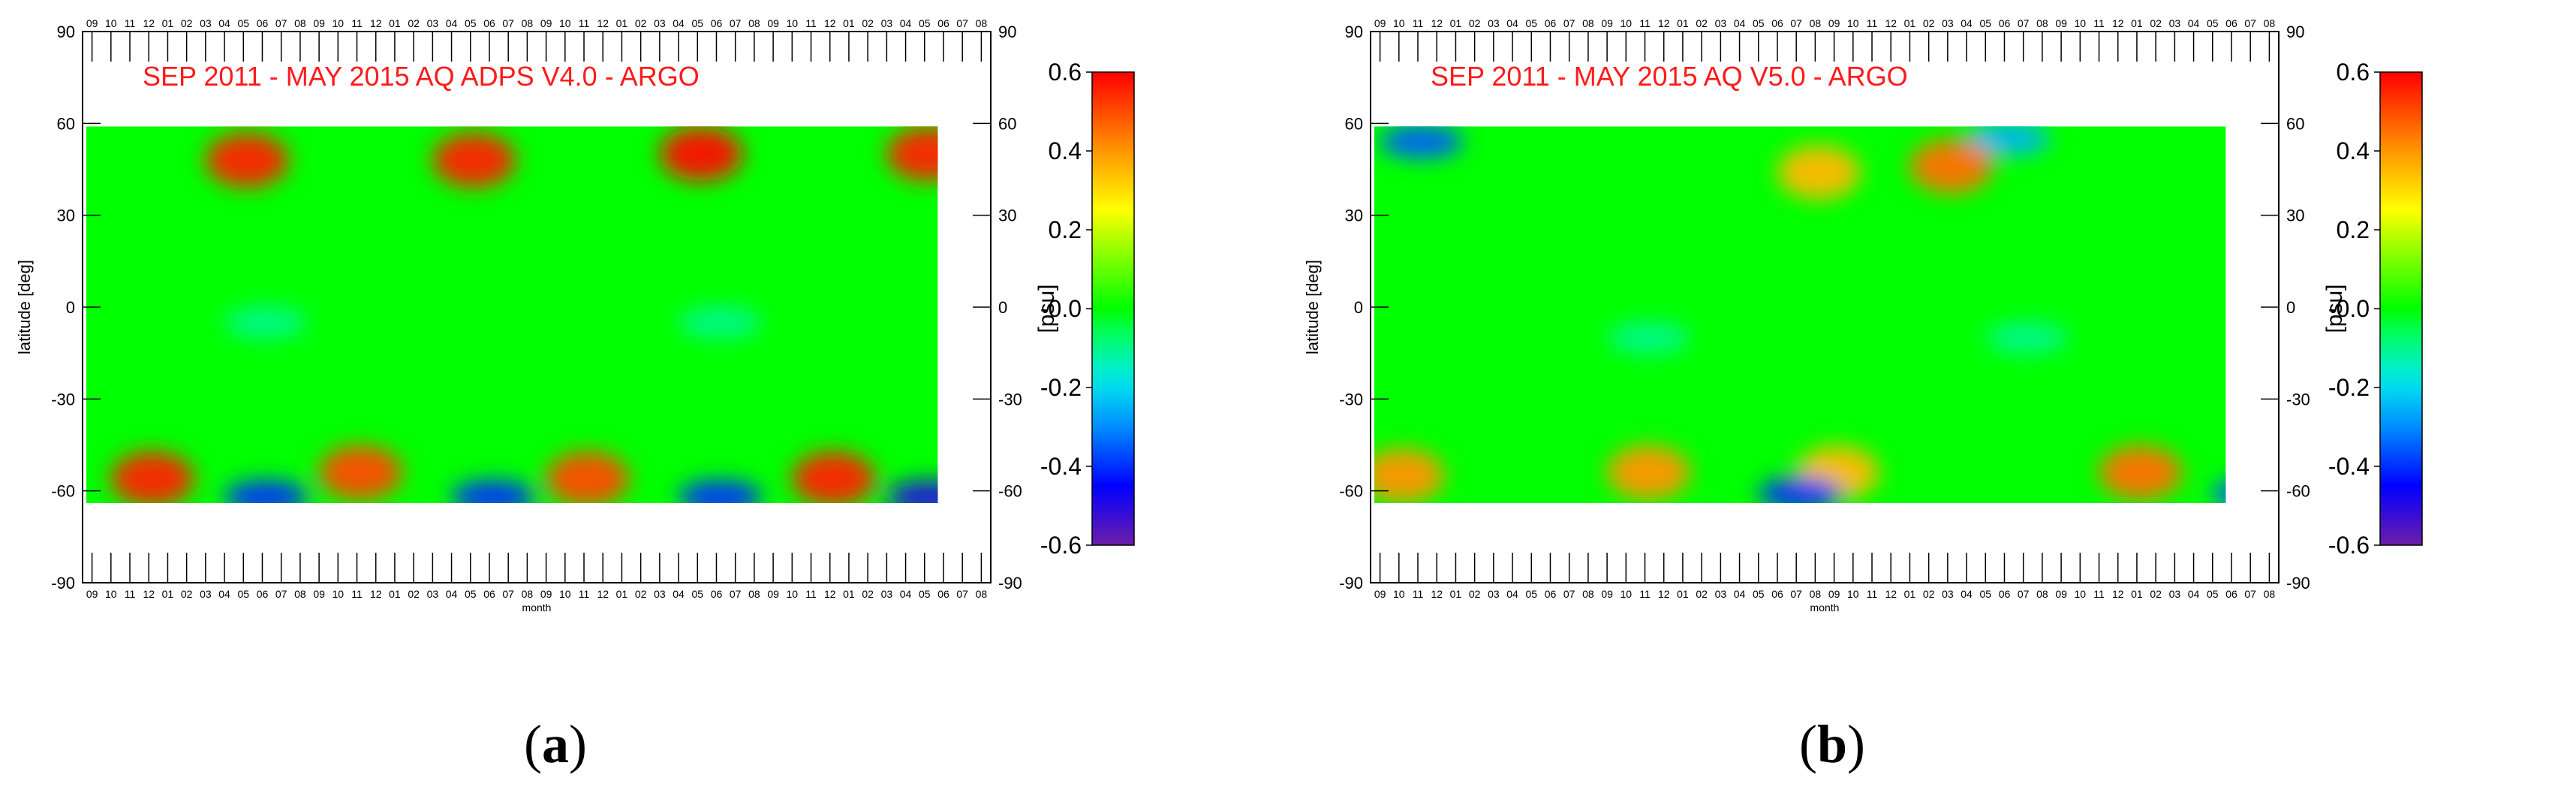 This screenshot has width=2576, height=793. What do you see at coordinates (2250, 594) in the screenshot?
I see `month-label-bottom: 07` at bounding box center [2250, 594].